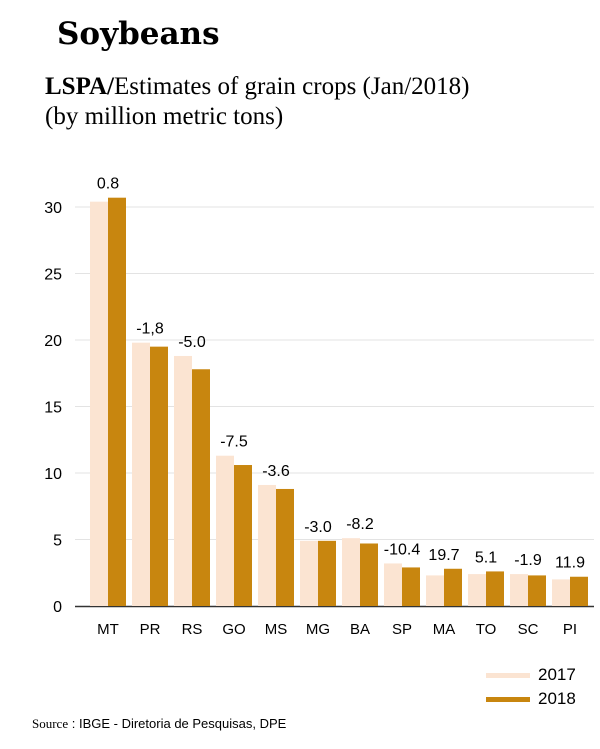 Image resolution: width=600 pixels, height=749 pixels. What do you see at coordinates (537, 590) in the screenshot?
I see `bar-2018-SC` at bounding box center [537, 590].